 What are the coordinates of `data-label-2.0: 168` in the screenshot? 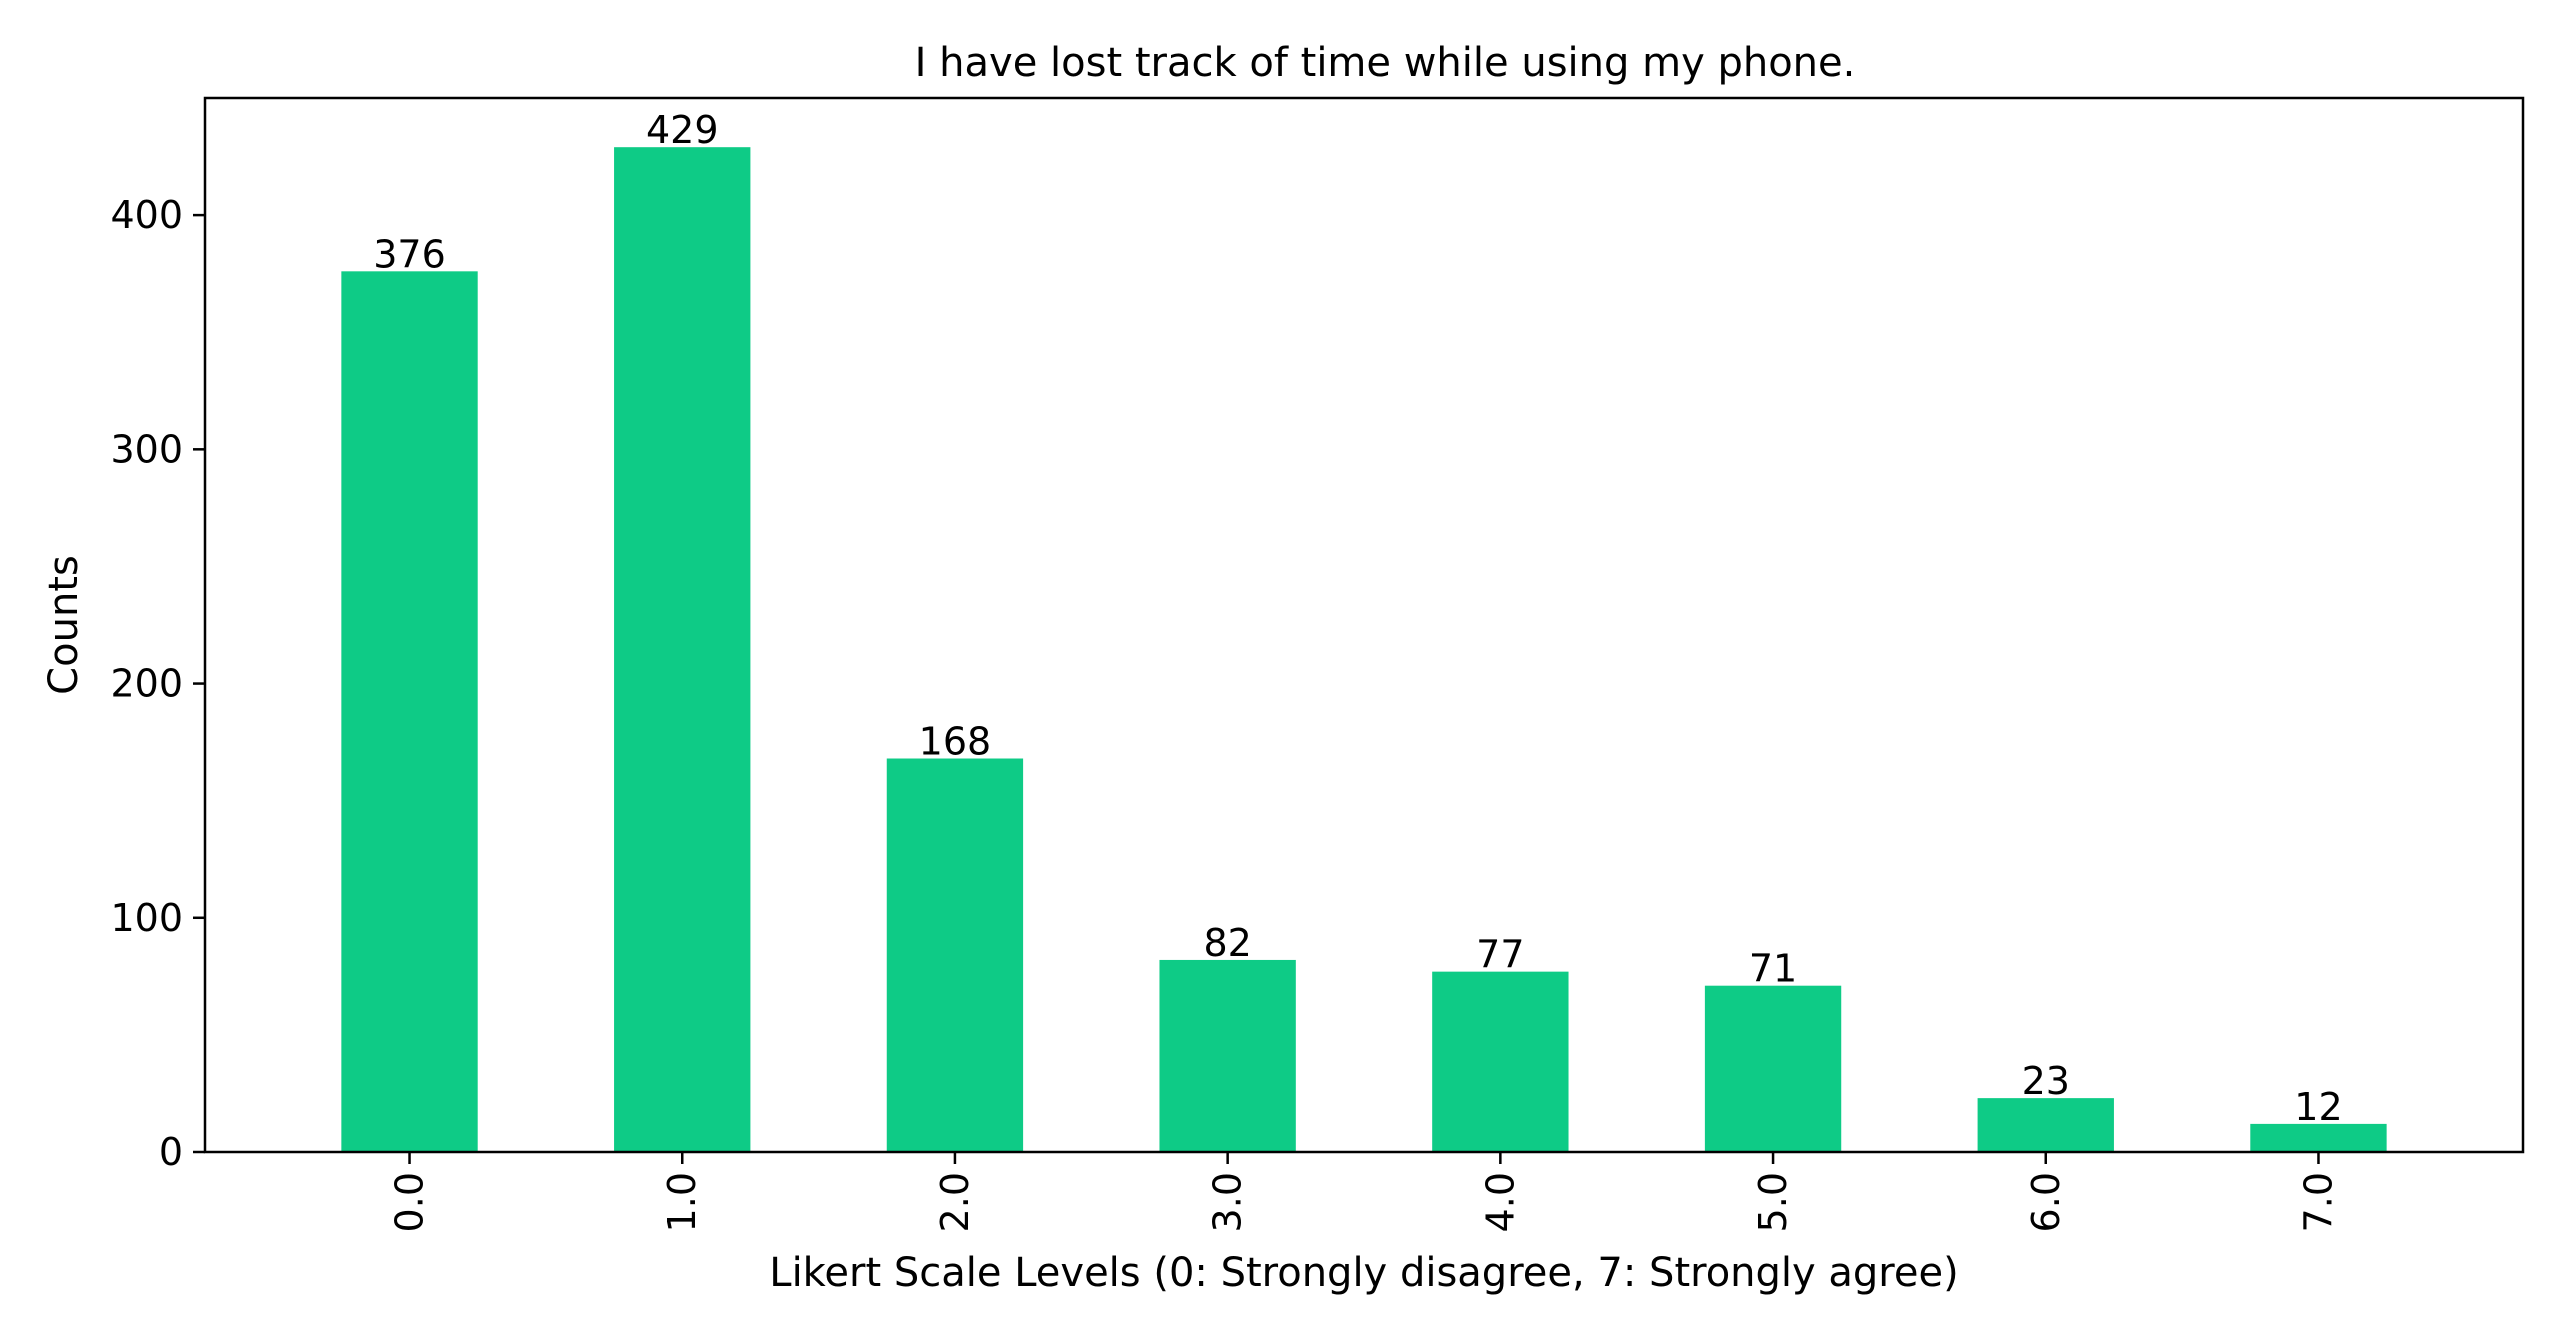 It's located at (955, 742).